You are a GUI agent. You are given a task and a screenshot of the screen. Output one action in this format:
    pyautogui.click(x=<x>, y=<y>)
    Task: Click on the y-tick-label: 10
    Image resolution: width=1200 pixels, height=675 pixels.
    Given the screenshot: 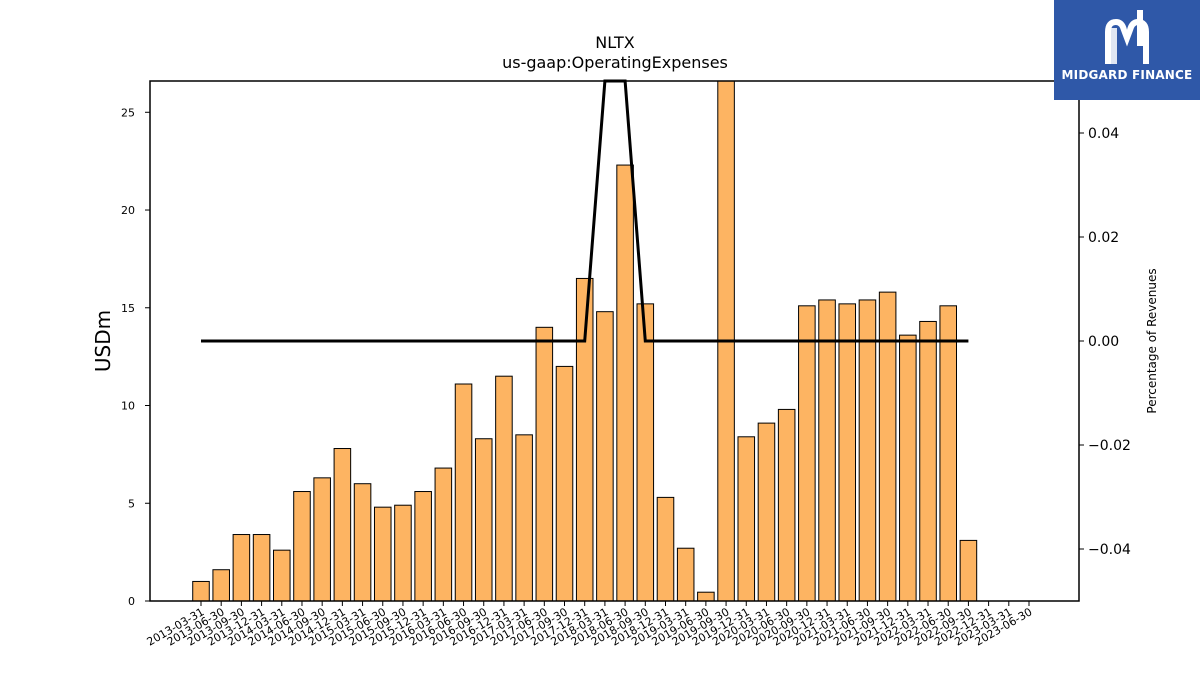 What is the action you would take?
    pyautogui.click(x=128, y=406)
    